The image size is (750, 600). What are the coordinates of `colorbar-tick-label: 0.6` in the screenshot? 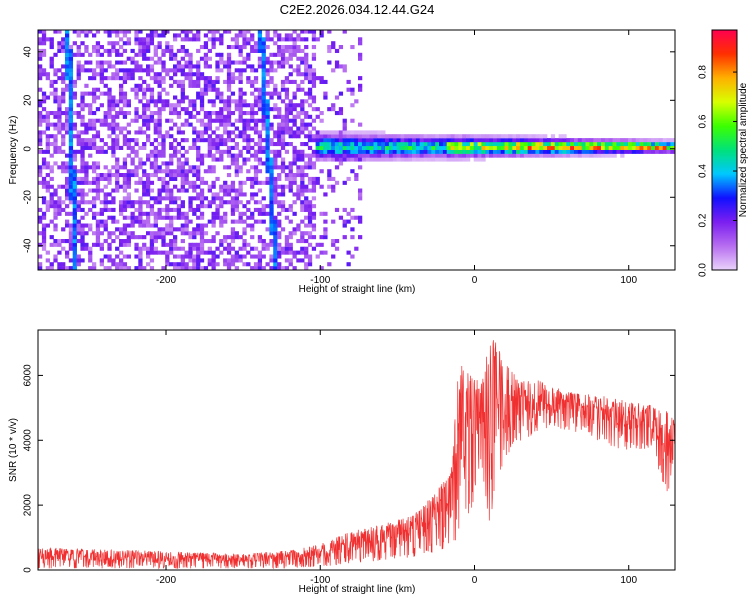 It's located at (703, 121).